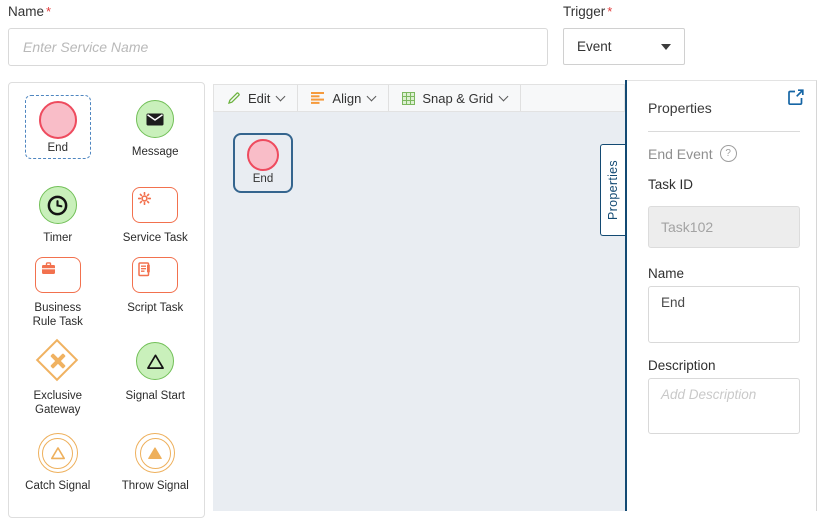 The height and width of the screenshot is (518, 820). What do you see at coordinates (724, 314) in the screenshot?
I see `node-name-input: End` at bounding box center [724, 314].